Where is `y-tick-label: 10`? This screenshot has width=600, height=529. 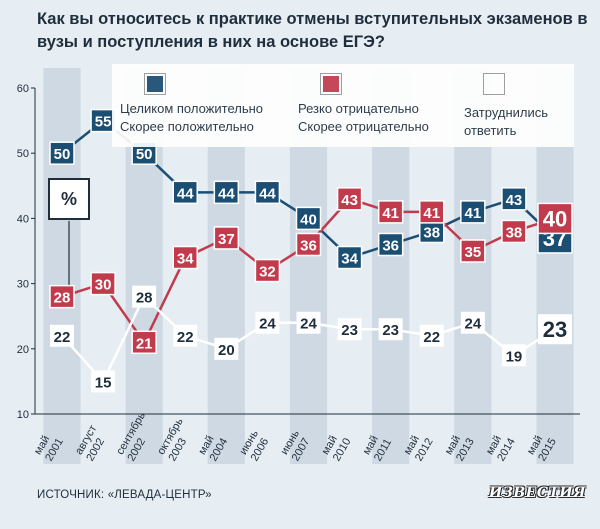
y-tick-label: 10 is located at coordinates (23, 415).